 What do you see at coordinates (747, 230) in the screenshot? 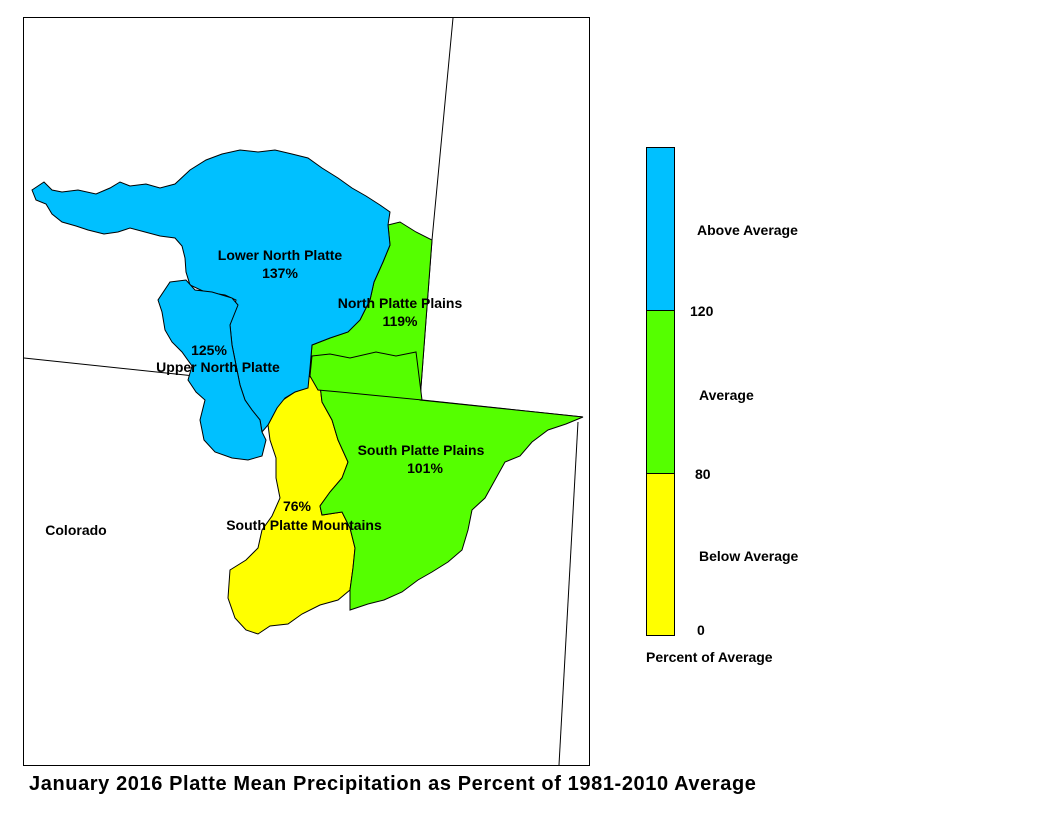
I see `legend-label-above: Above Average` at bounding box center [747, 230].